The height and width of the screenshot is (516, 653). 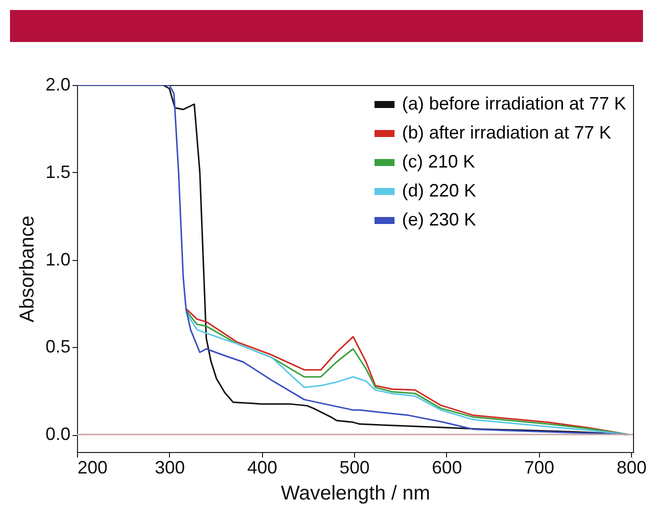 I want to click on y-tick-label: 0.0, so click(x=57, y=434).